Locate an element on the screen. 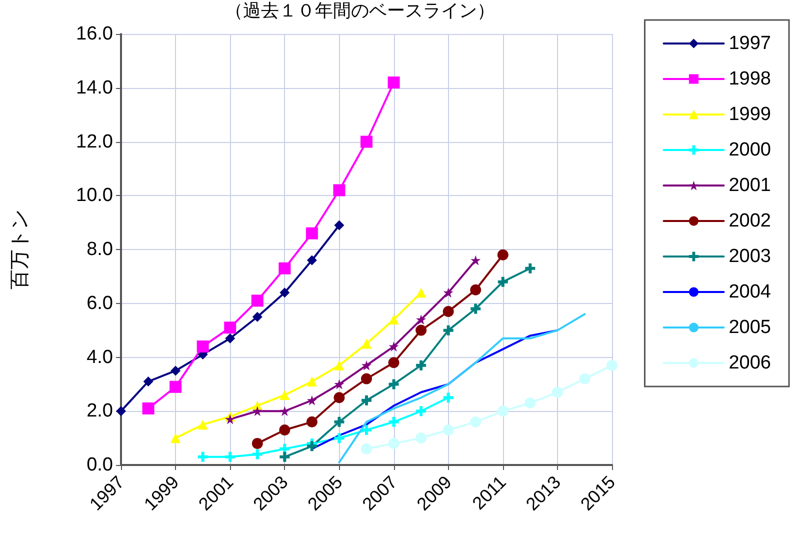 This screenshot has height=554, width=801. y-tick-label: 6.0 is located at coordinates (99, 303).